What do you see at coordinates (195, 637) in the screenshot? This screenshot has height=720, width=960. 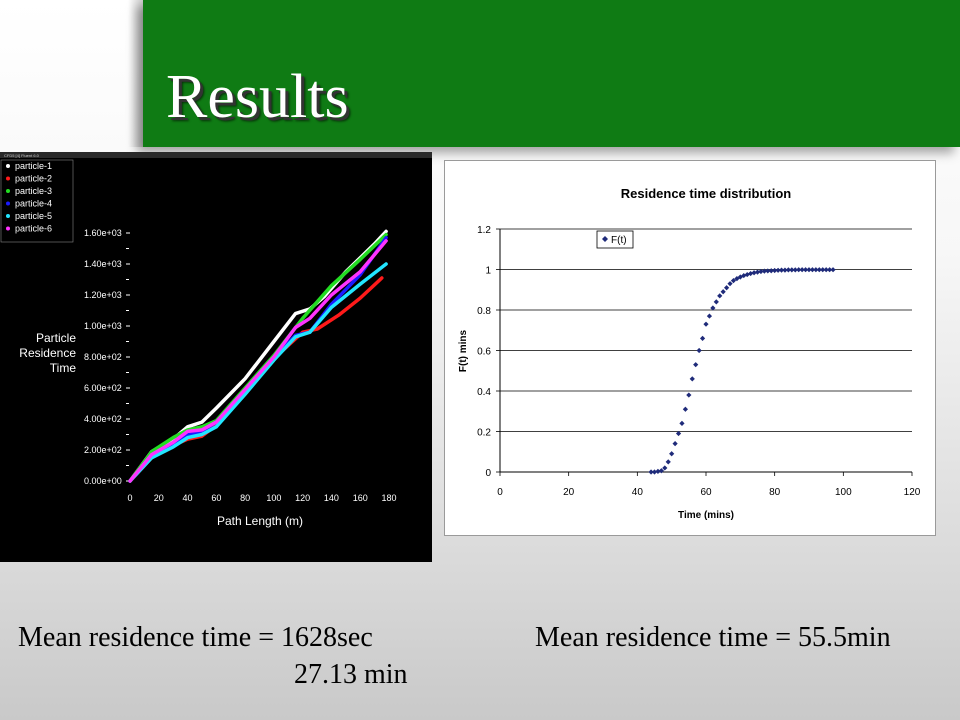 I see `caption-left-line1: Mean residence time = 1628sec` at bounding box center [195, 637].